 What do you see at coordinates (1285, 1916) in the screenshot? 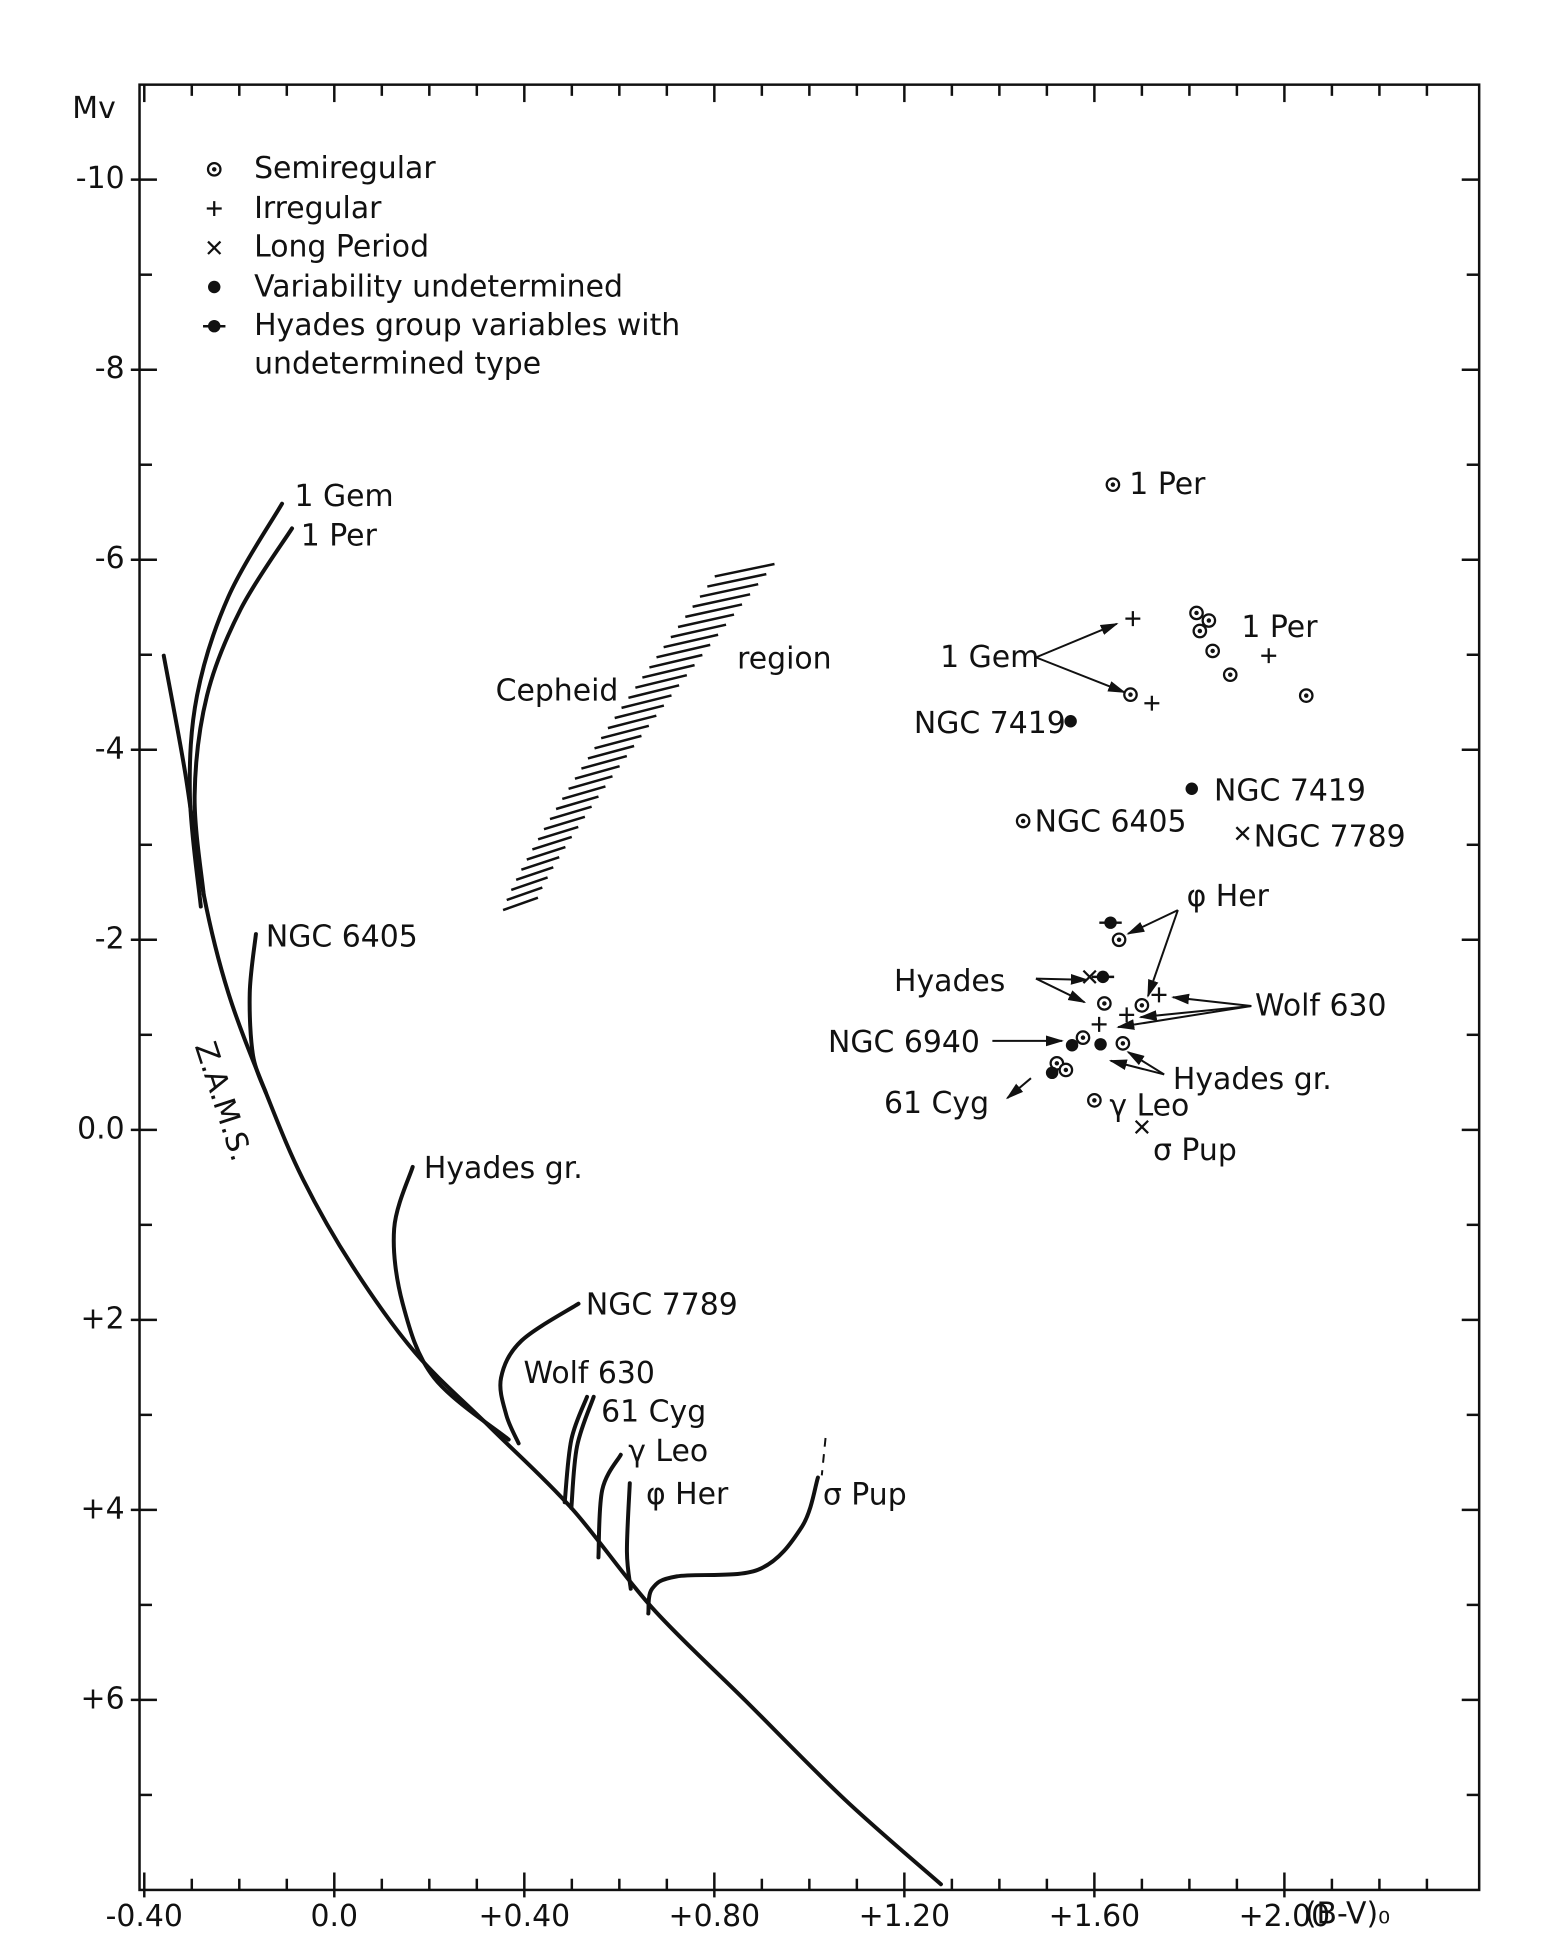
I see `x-tick-label: +2.00` at bounding box center [1285, 1916].